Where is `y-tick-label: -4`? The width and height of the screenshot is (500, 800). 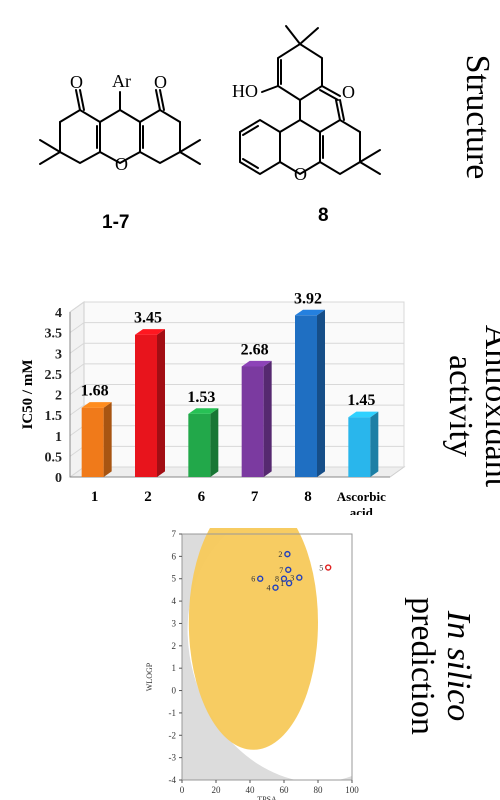
y-tick-label: -4 is located at coordinates (173, 780).